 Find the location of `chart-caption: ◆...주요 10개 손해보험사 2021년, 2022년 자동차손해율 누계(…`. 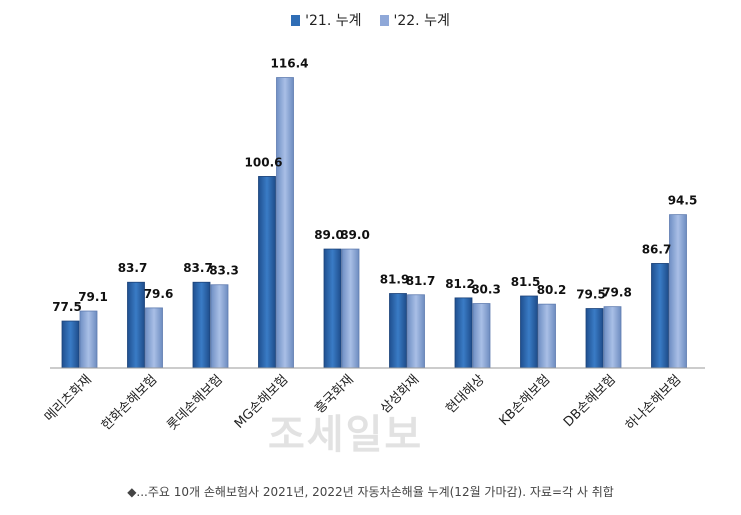

chart-caption: ◆...주요 10개 손해보험사 2021년, 2022년 자동차손해율 누계(… is located at coordinates (370, 492).